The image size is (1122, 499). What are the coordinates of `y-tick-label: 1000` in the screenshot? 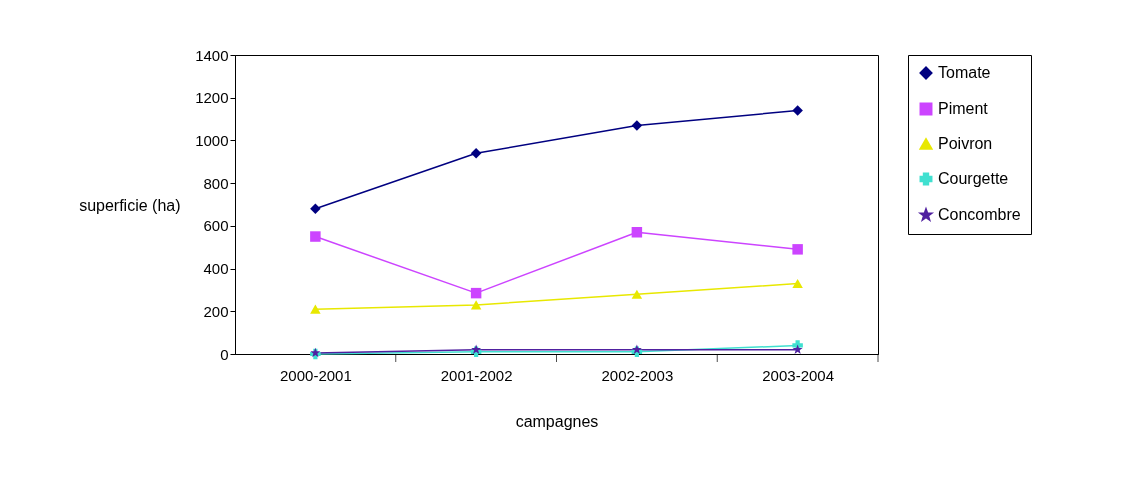 It's located at (212, 140).